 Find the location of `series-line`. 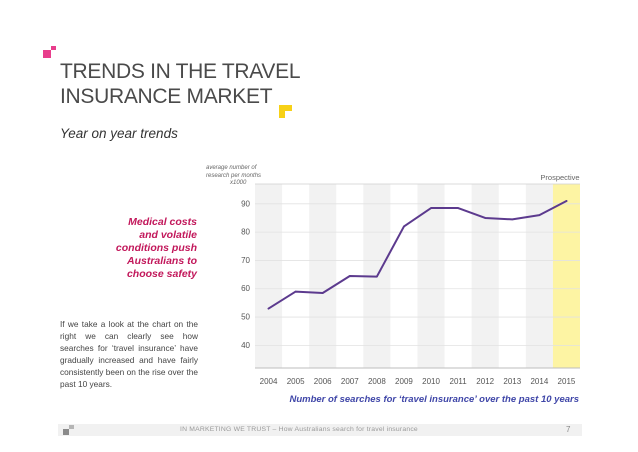

series-line is located at coordinates (417, 254).